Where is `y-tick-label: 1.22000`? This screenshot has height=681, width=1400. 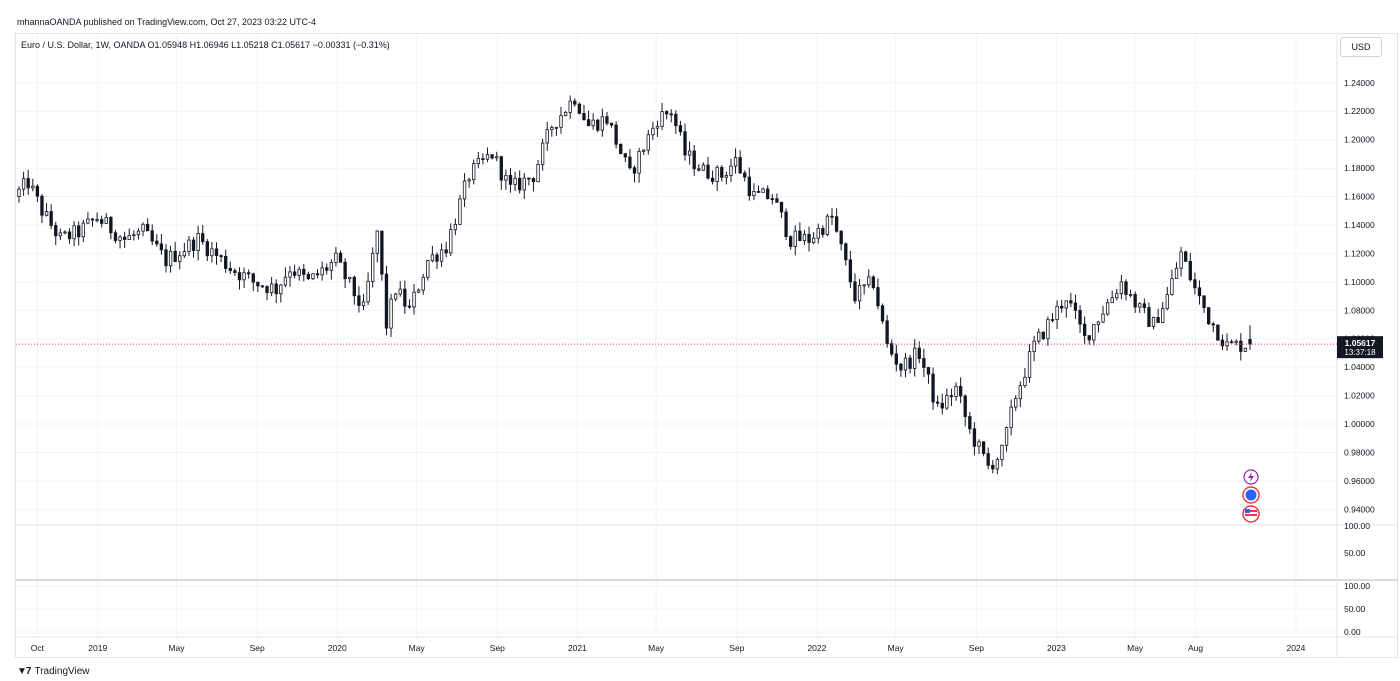 y-tick-label: 1.22000 is located at coordinates (1359, 111).